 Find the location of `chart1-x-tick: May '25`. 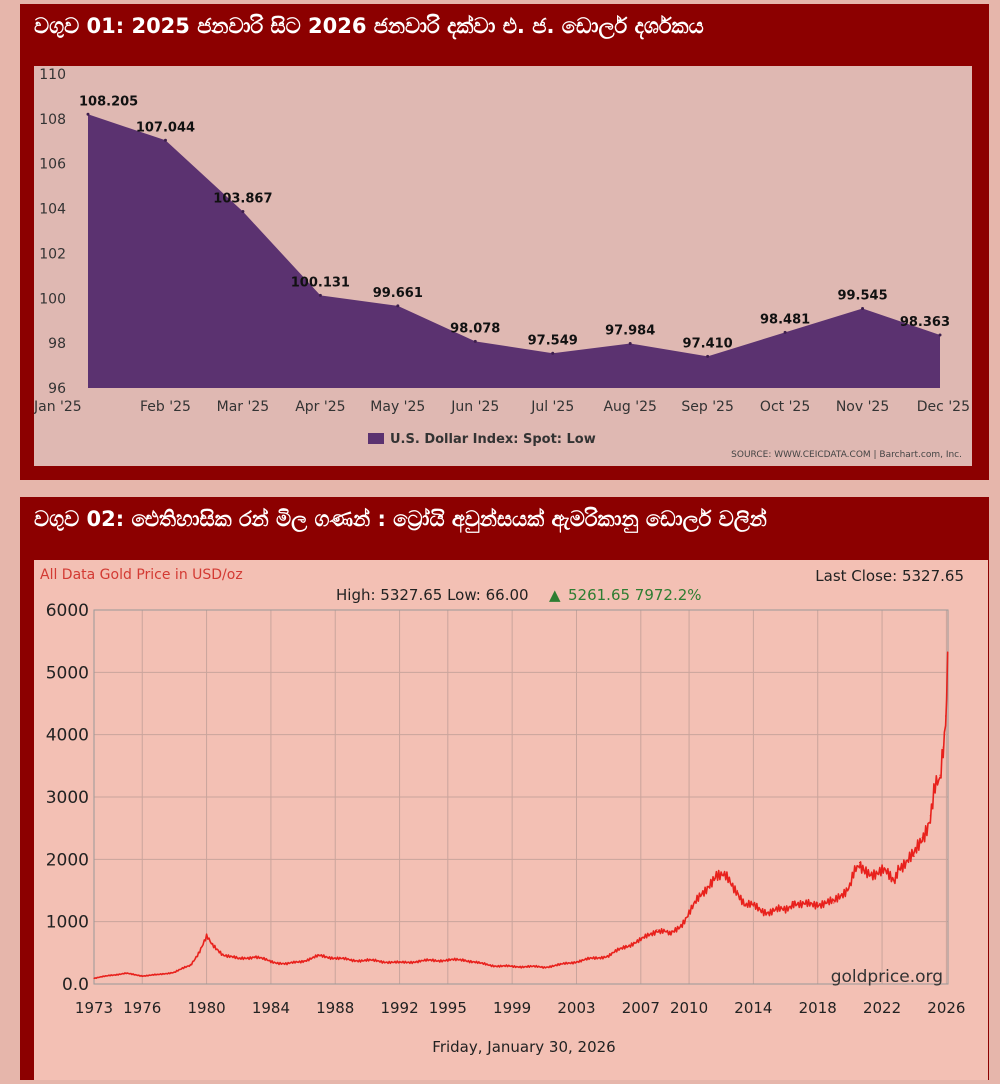

chart1-x-tick: May '25 is located at coordinates (397, 407).